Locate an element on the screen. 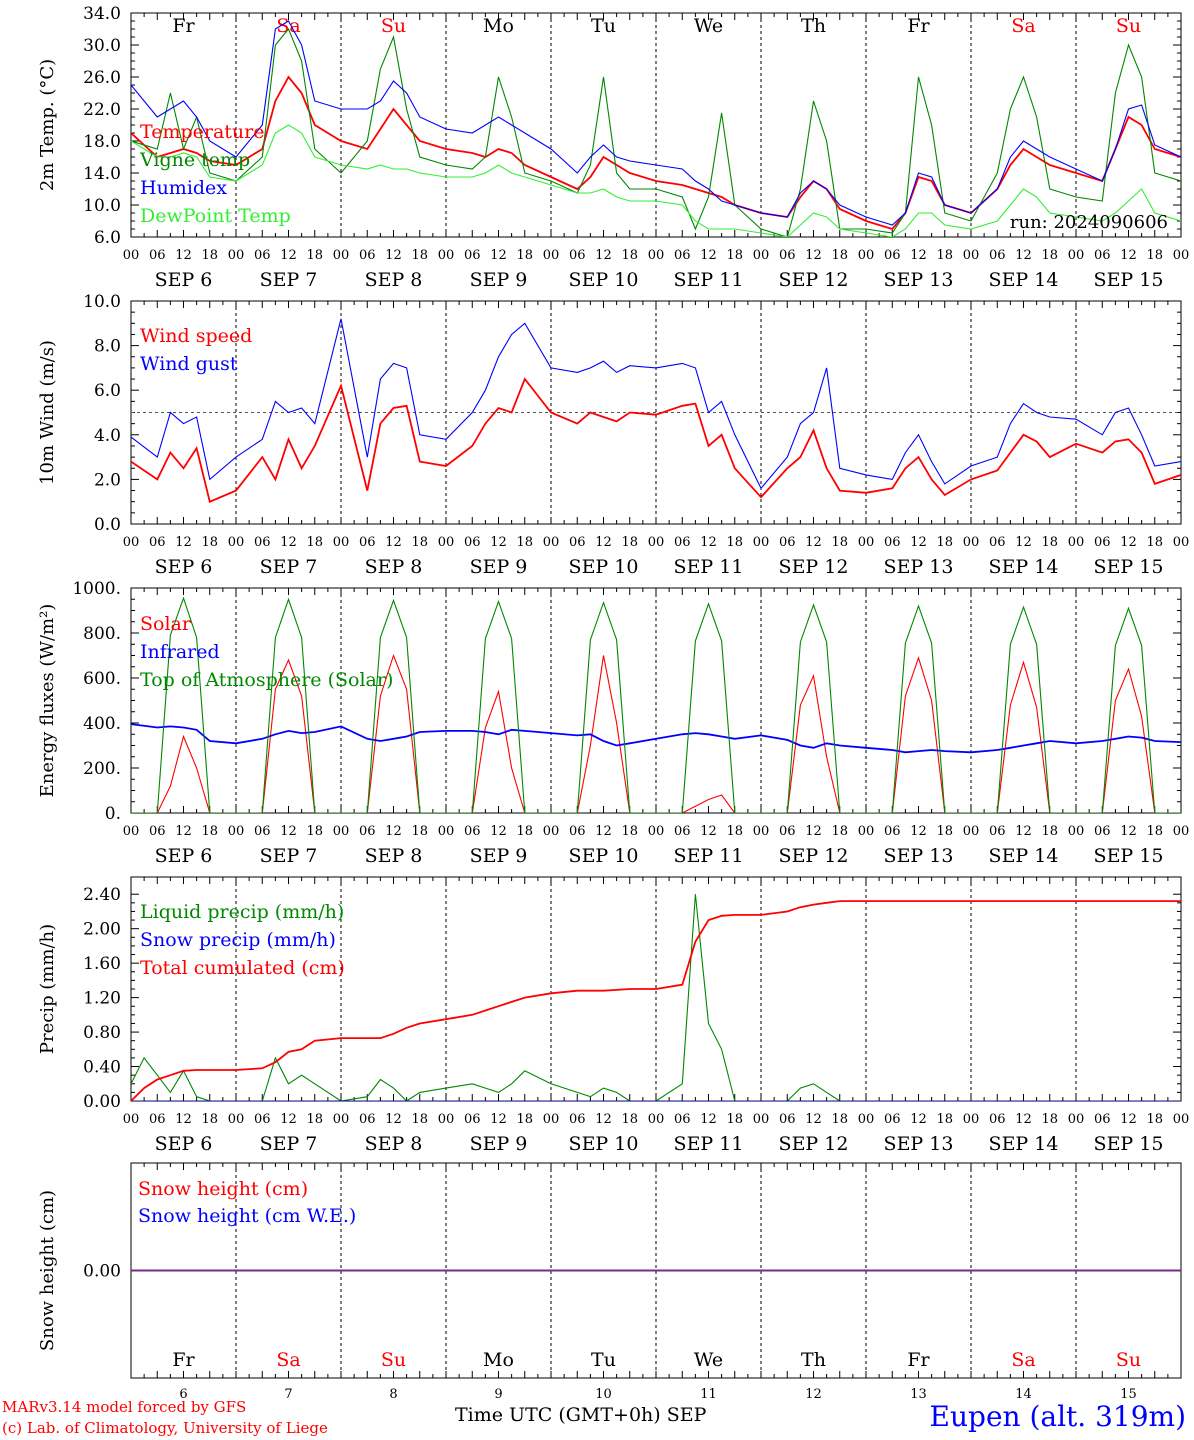 Image resolution: width=1194 pixels, height=1440 pixels. legend-label-0: Wind speed is located at coordinates (196, 336).